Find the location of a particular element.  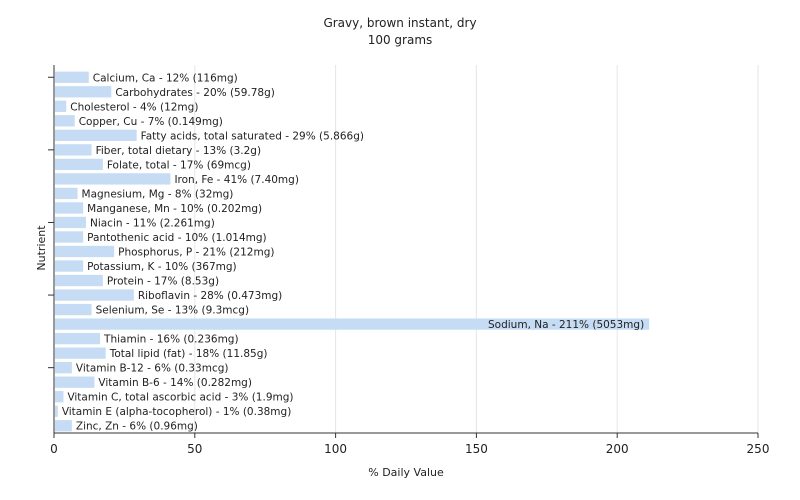

bar-label: Magnesium, Mg - 8% (32mg) is located at coordinates (158, 194).